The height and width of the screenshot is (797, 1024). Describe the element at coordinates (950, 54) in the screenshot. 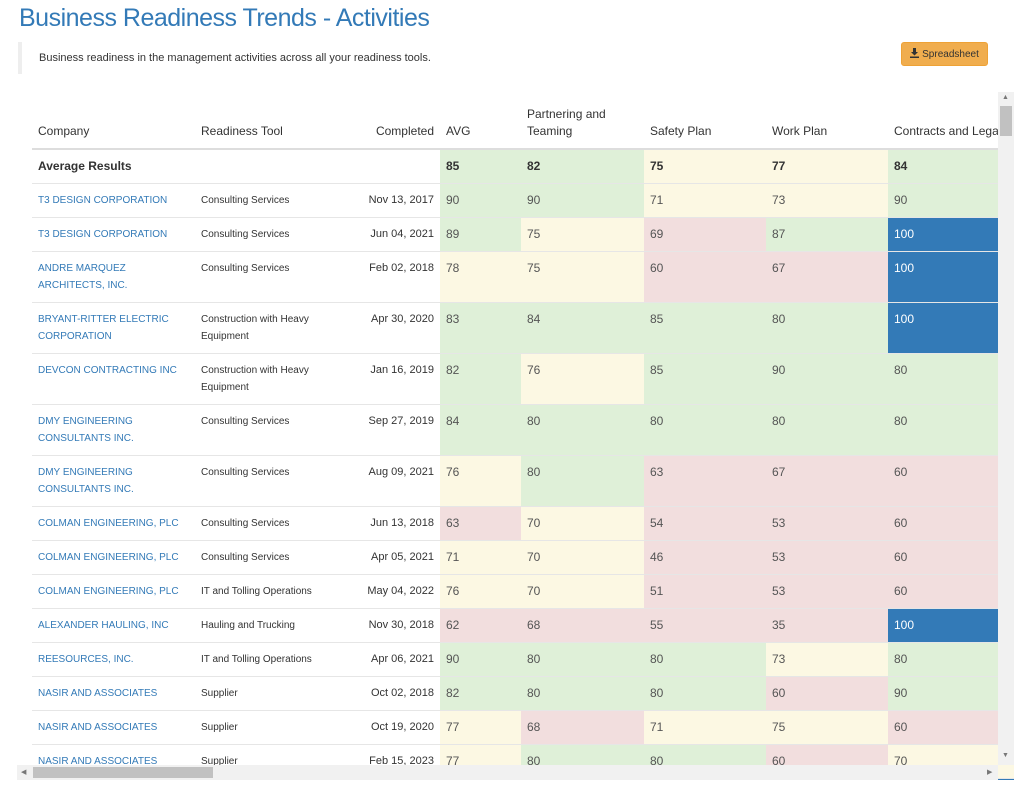

I see `spreadsheet-label: Spreadsheet` at that location.